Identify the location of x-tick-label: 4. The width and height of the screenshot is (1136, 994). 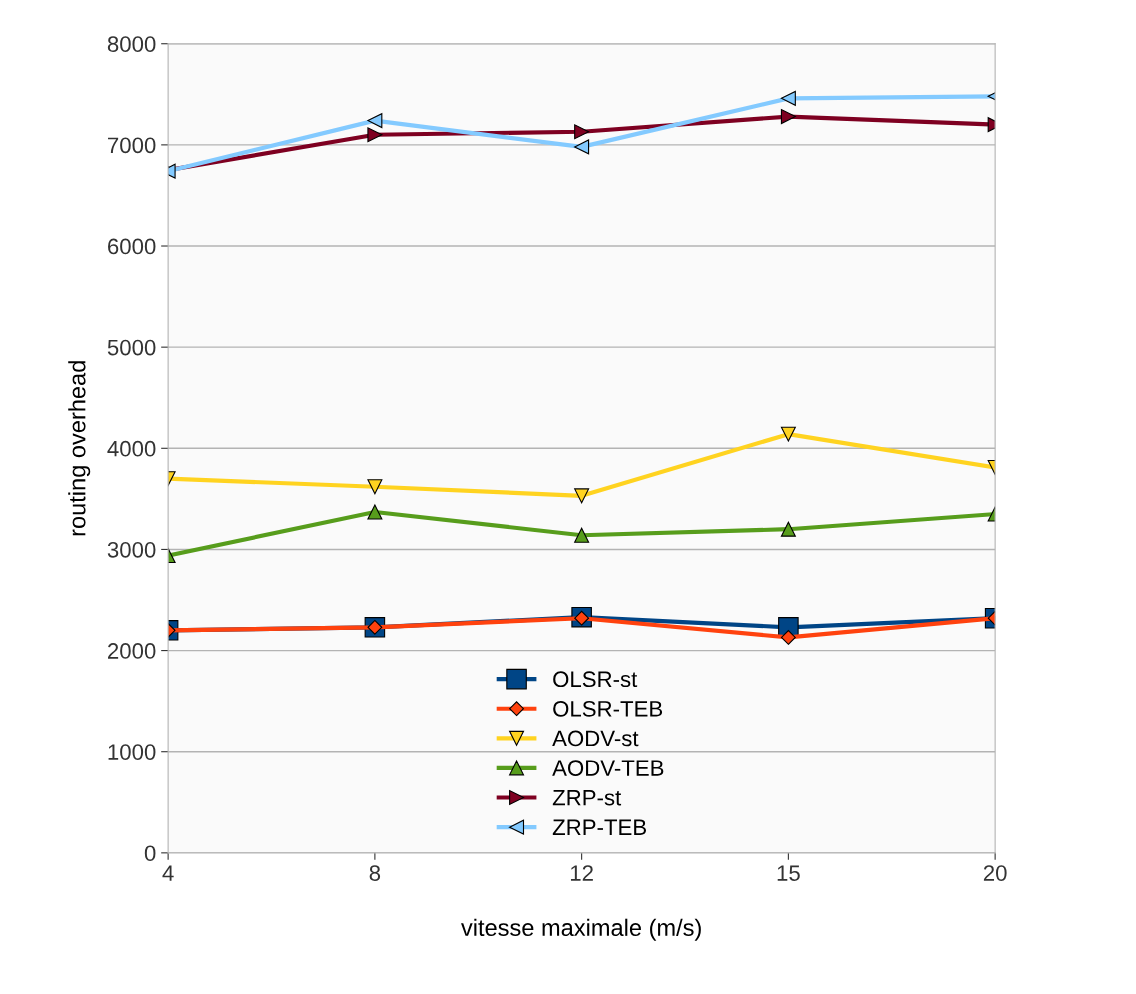
(168, 873).